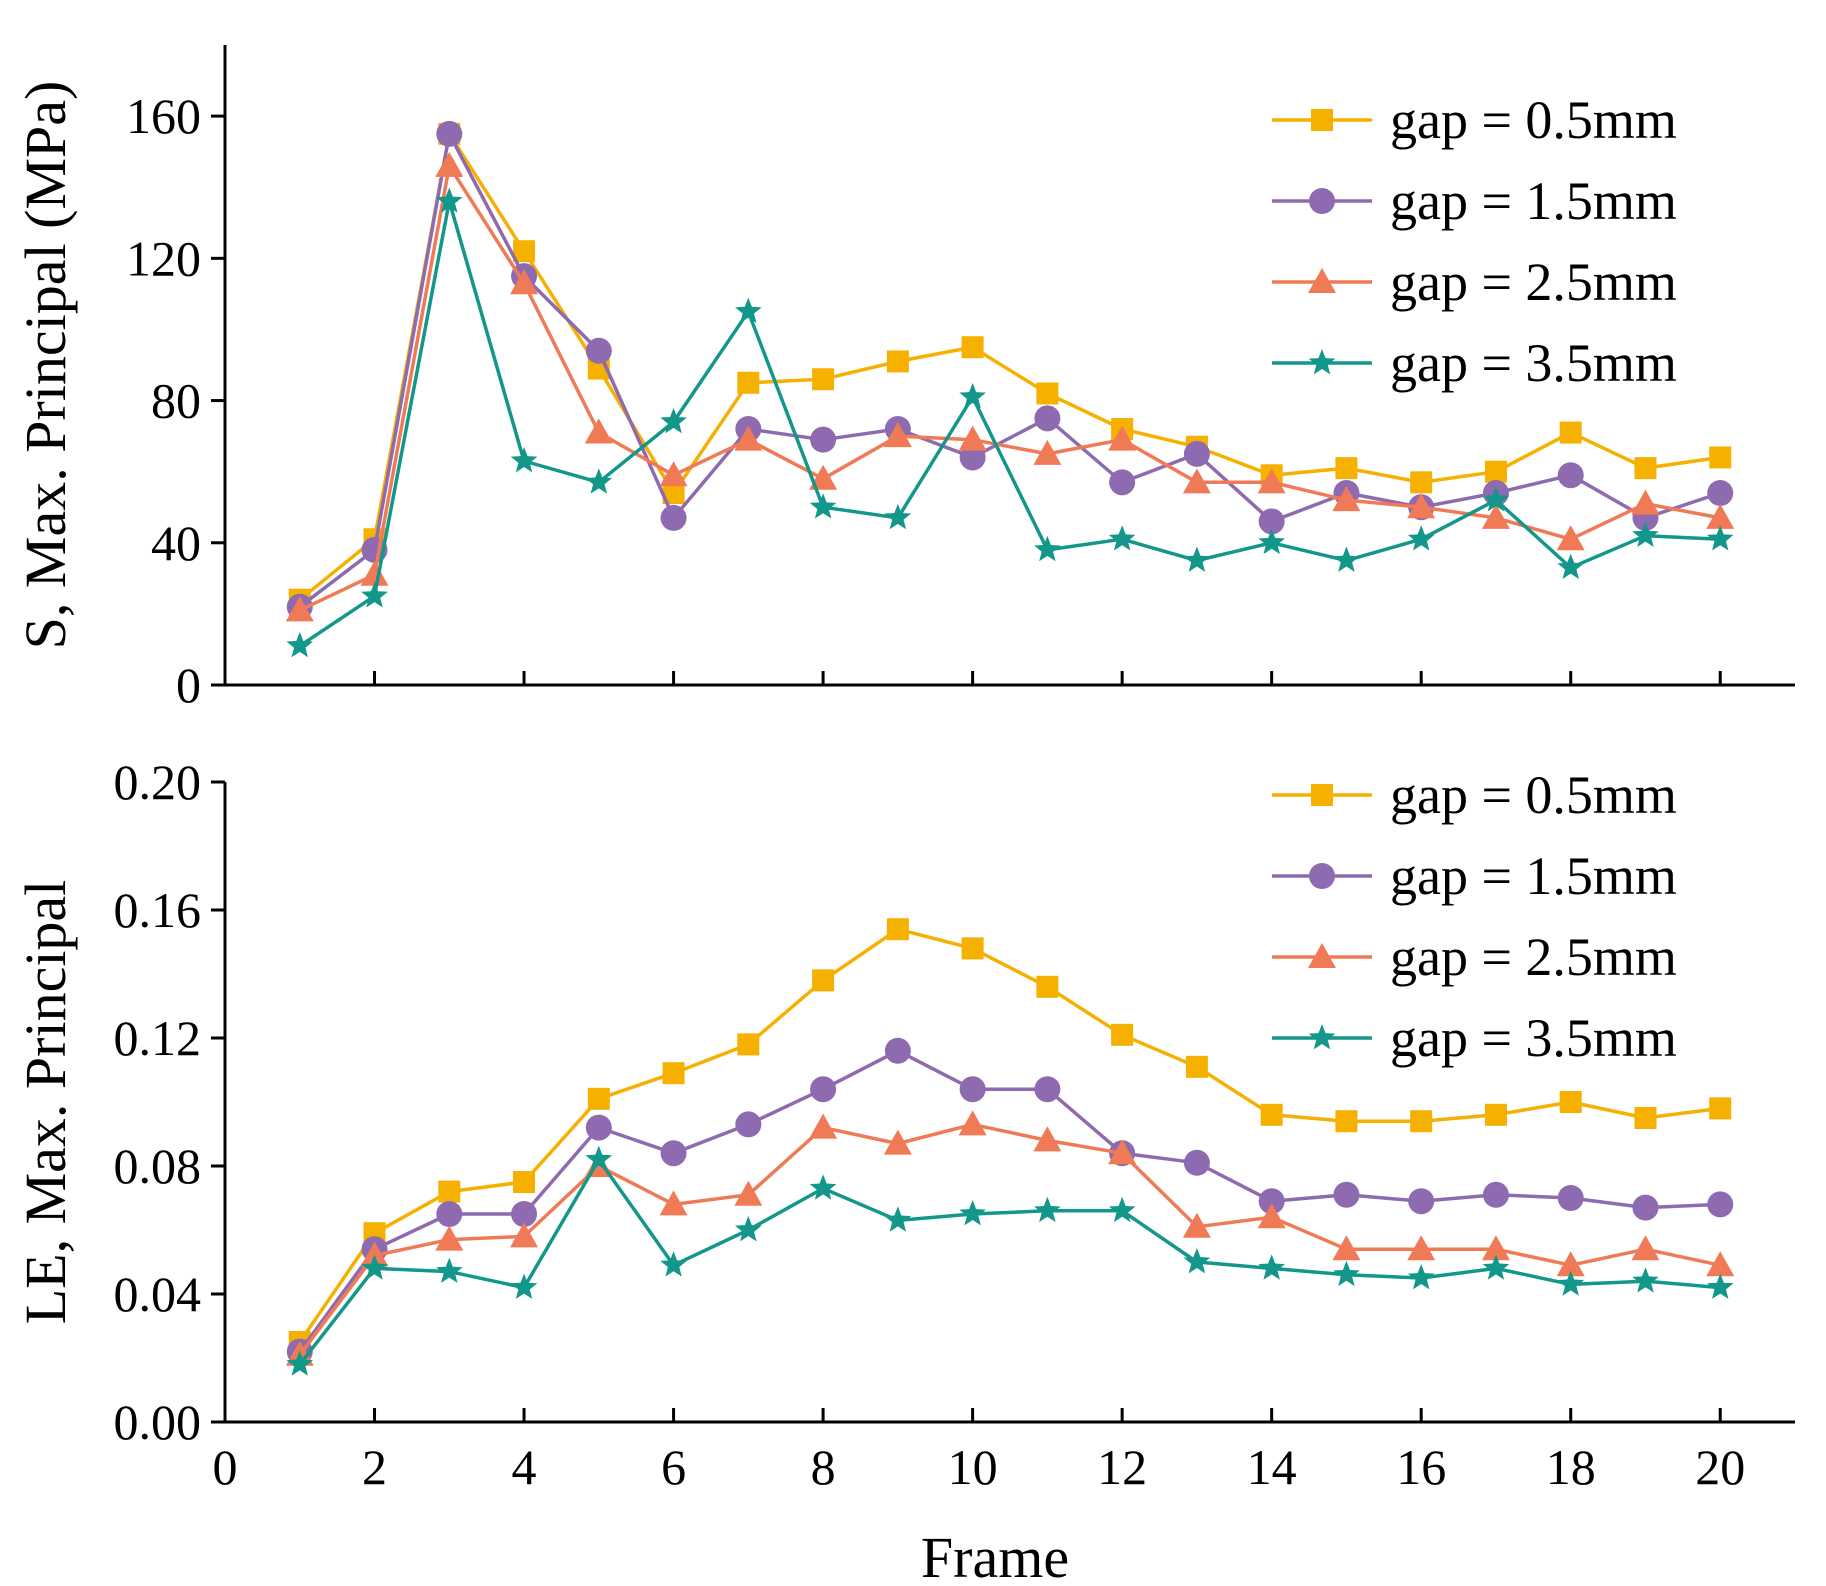  What do you see at coordinates (1122, 1467) in the screenshot?
I see `x-tick-label: 12` at bounding box center [1122, 1467].